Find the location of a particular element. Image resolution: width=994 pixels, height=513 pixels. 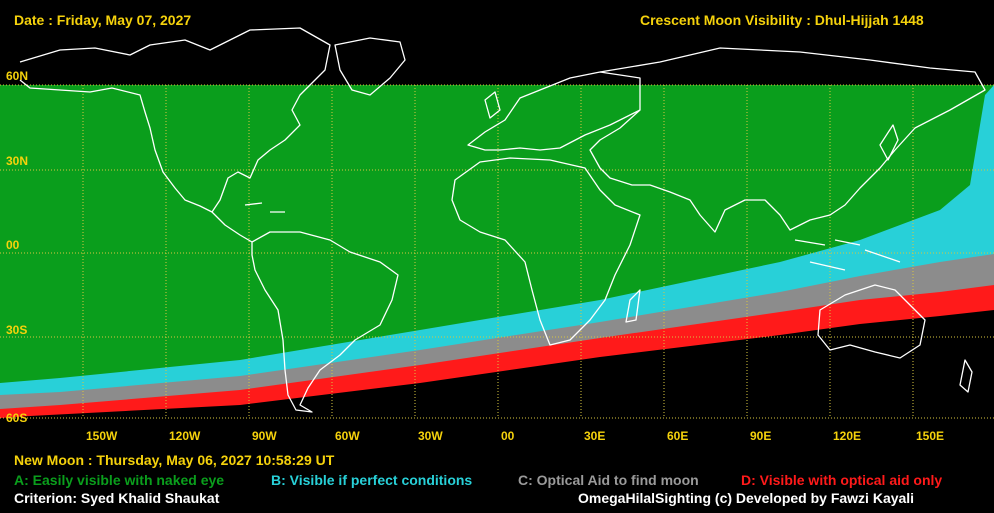

lon-label-90w: 90W is located at coordinates (264, 436).